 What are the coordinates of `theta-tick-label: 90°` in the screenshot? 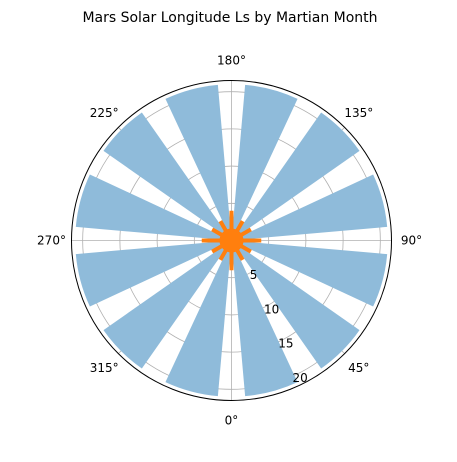 It's located at (411, 241).